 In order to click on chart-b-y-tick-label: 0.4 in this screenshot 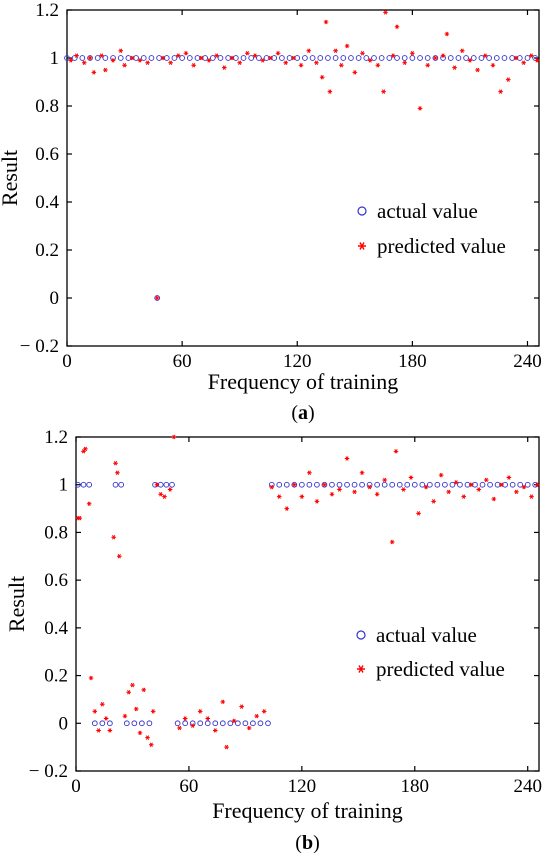, I will do `click(56, 628)`.